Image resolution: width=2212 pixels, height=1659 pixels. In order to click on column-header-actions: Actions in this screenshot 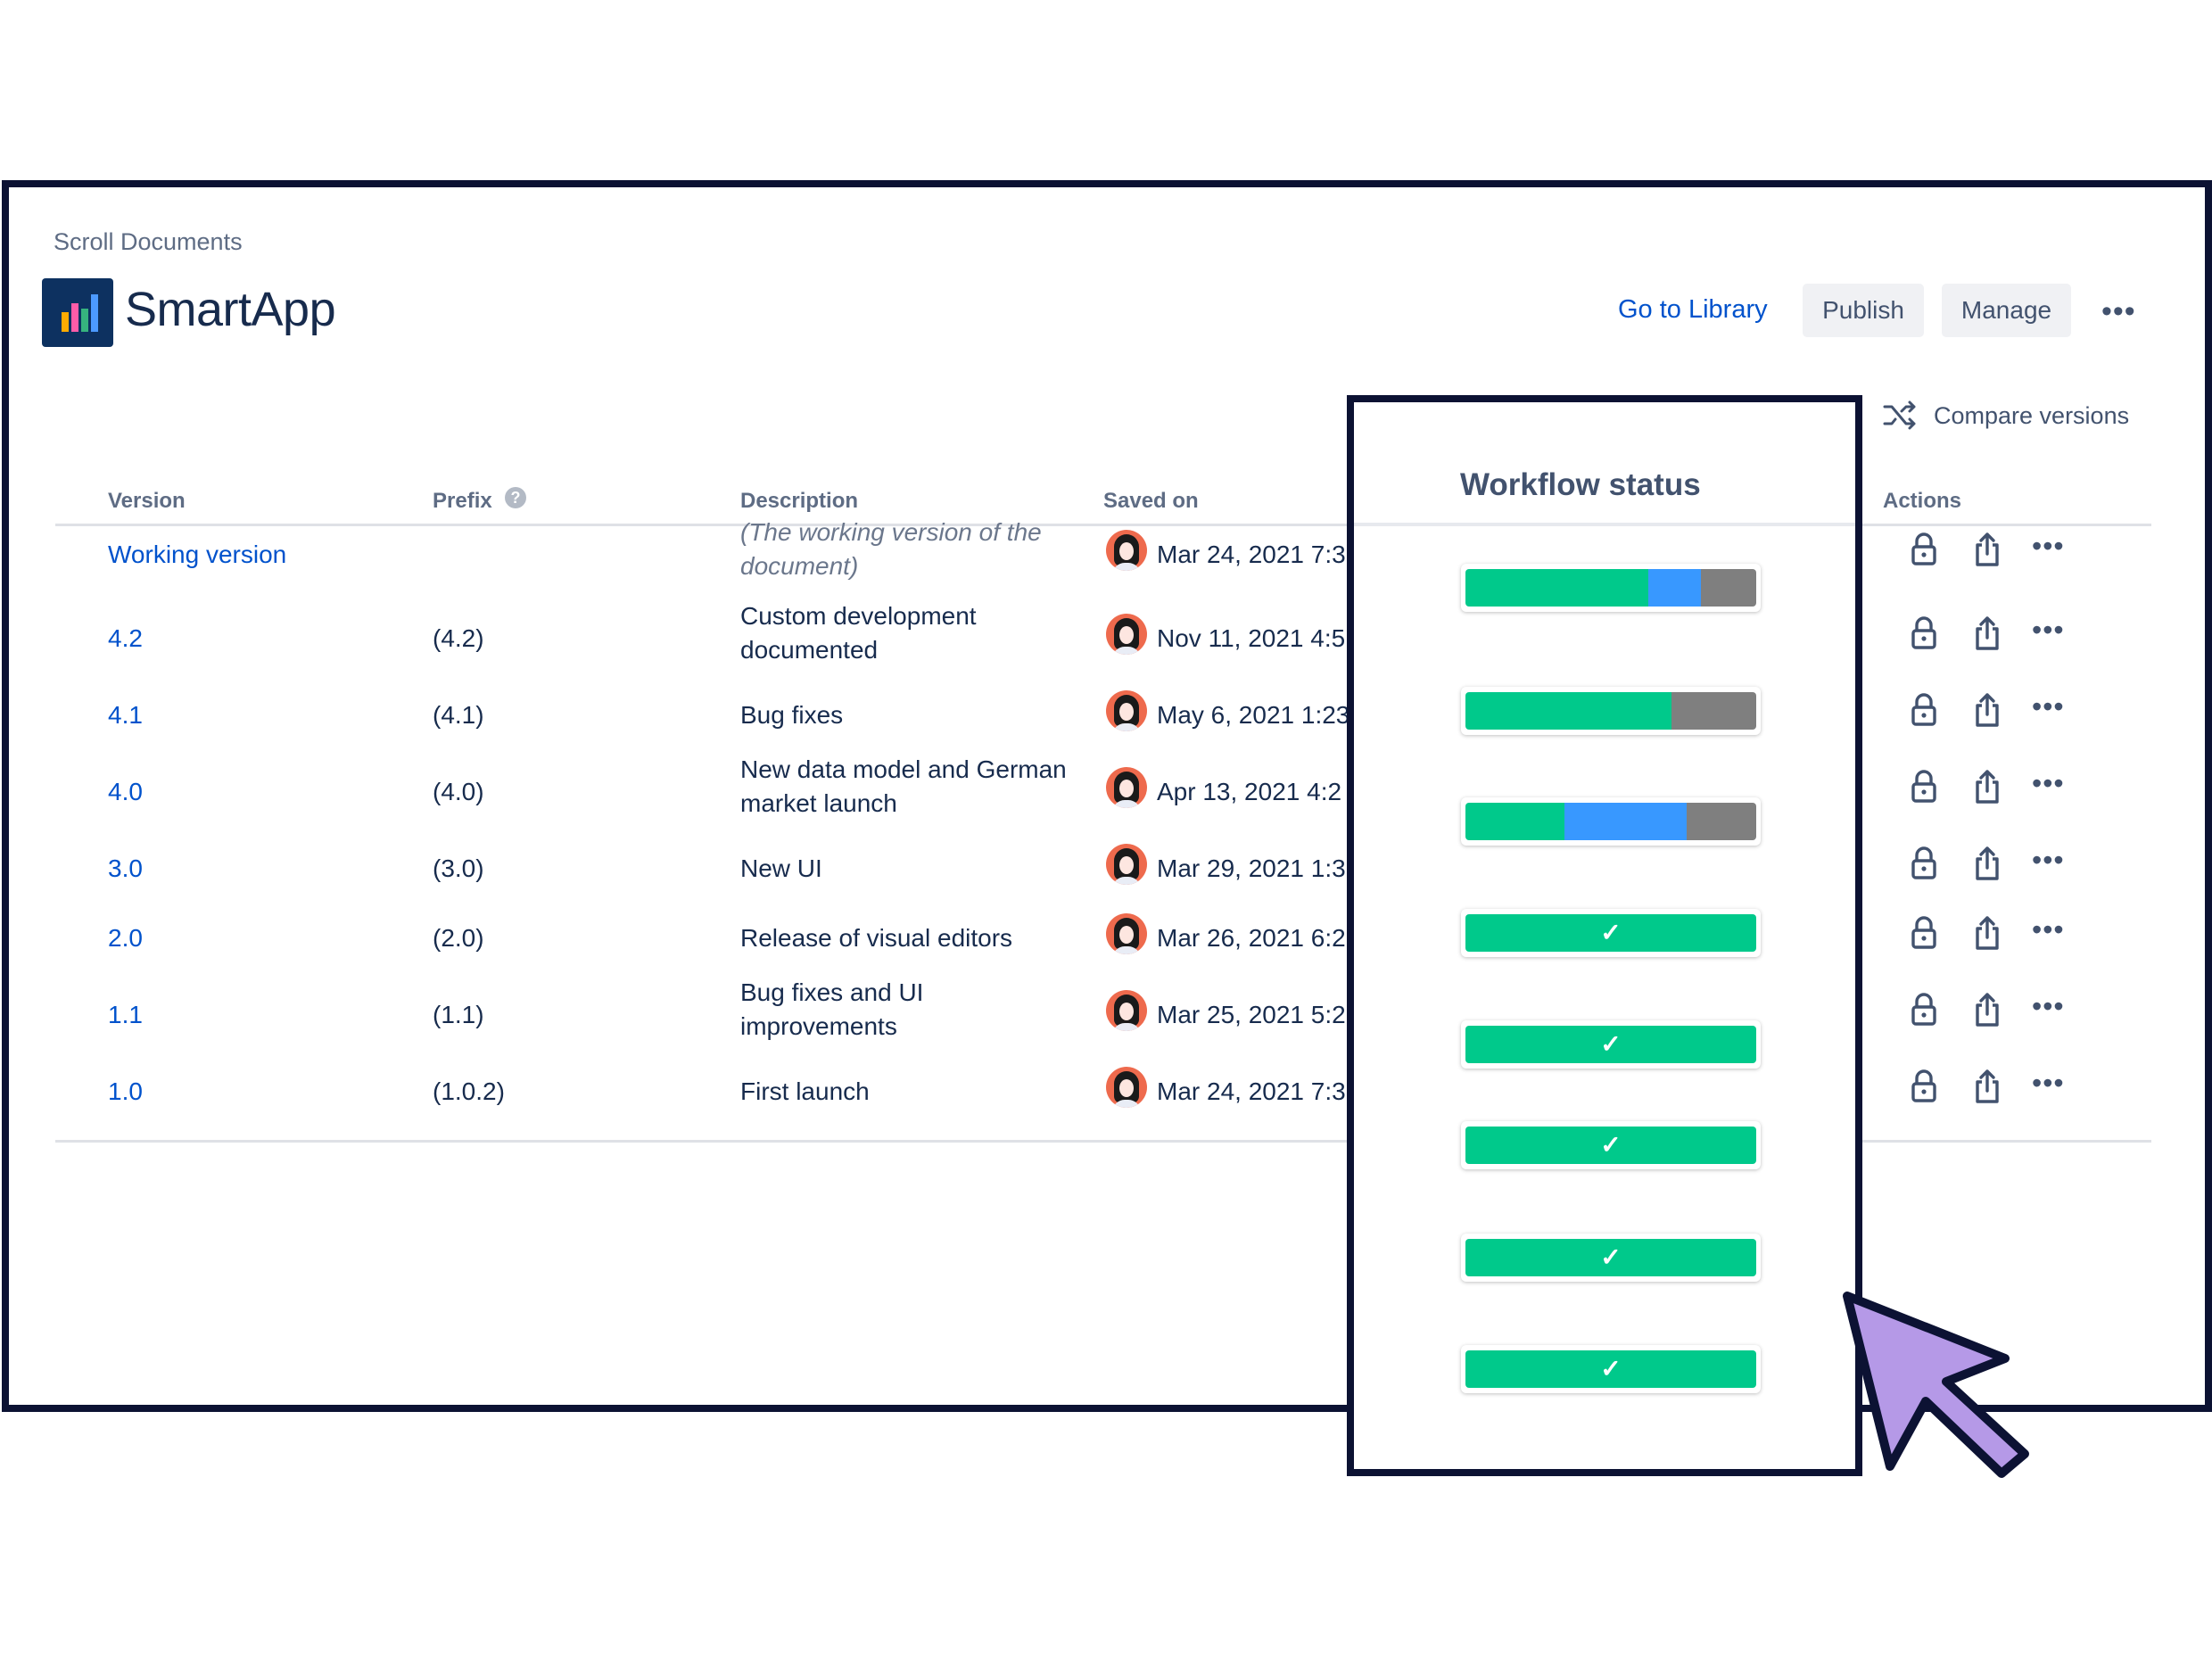, I will do `click(1923, 501)`.